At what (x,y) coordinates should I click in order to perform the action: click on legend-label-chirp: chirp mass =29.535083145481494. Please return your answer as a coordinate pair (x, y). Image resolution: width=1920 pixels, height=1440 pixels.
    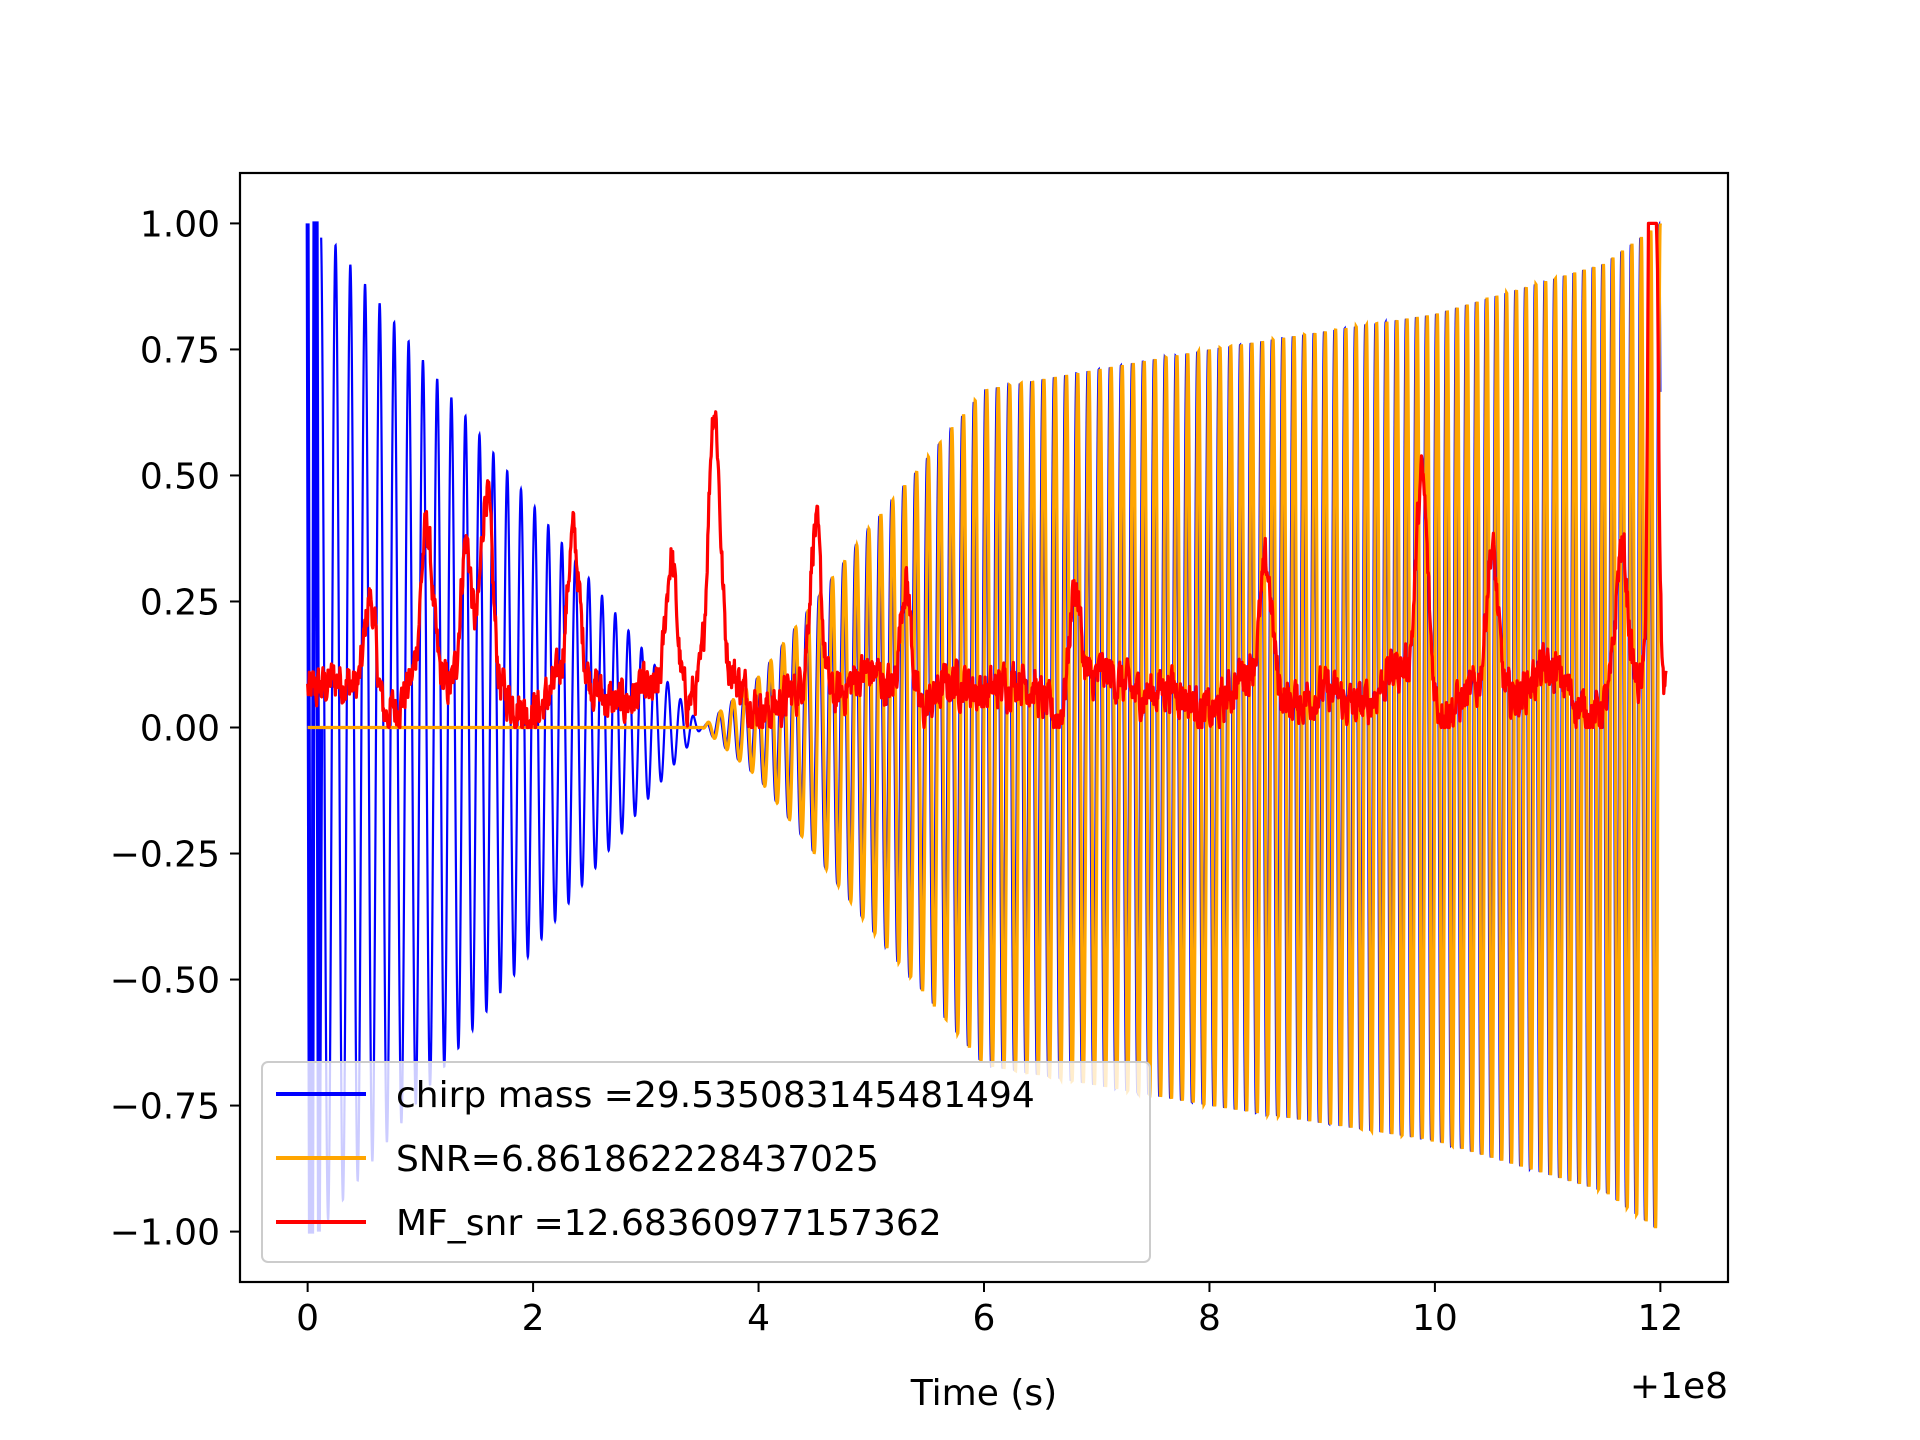
    Looking at the image, I should click on (715, 1095).